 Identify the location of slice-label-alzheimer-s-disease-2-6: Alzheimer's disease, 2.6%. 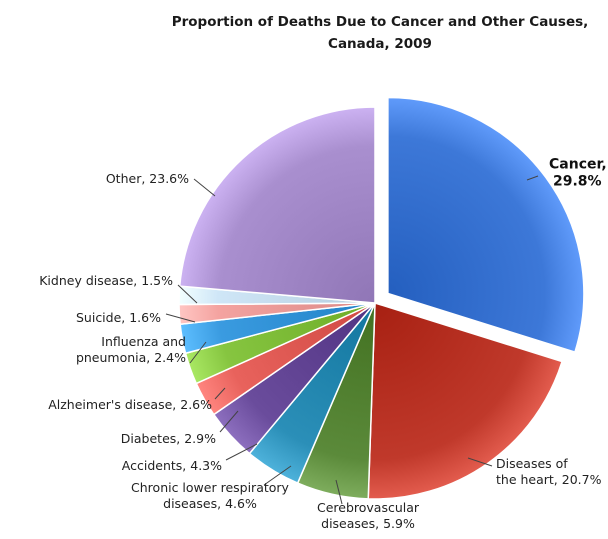
(130, 404).